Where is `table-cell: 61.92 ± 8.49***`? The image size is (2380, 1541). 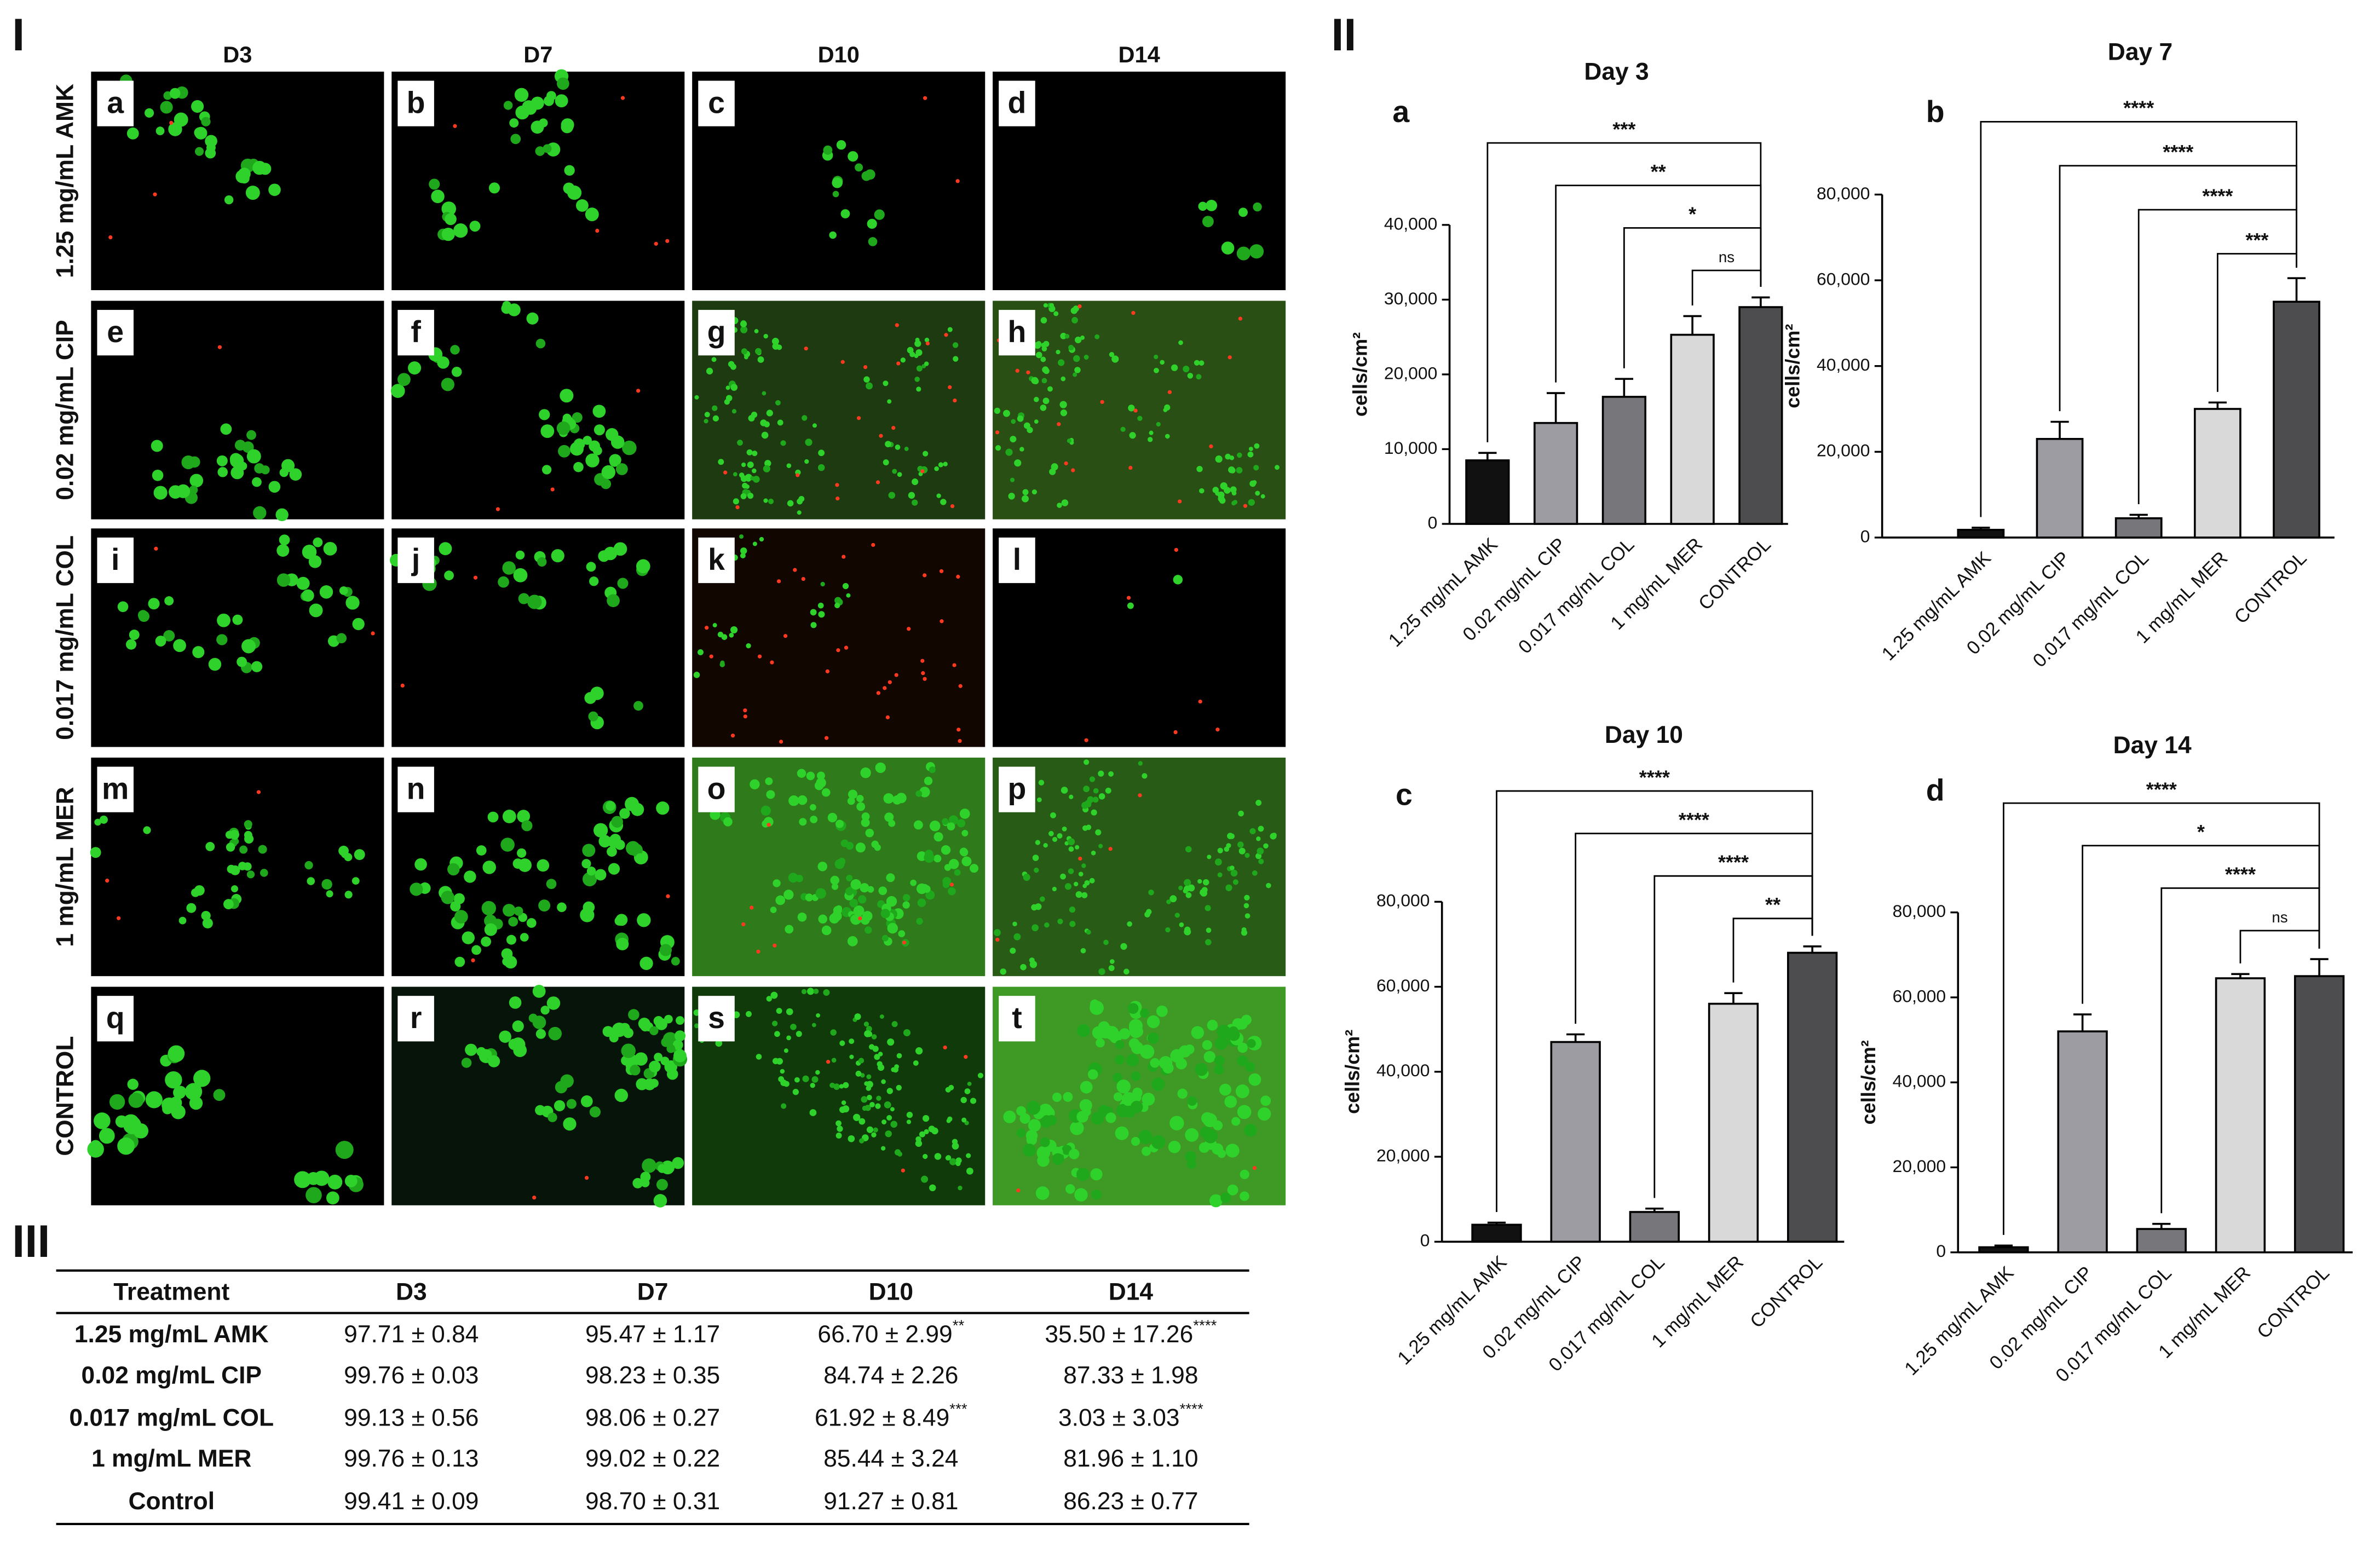 table-cell: 61.92 ± 8.49*** is located at coordinates (891, 1415).